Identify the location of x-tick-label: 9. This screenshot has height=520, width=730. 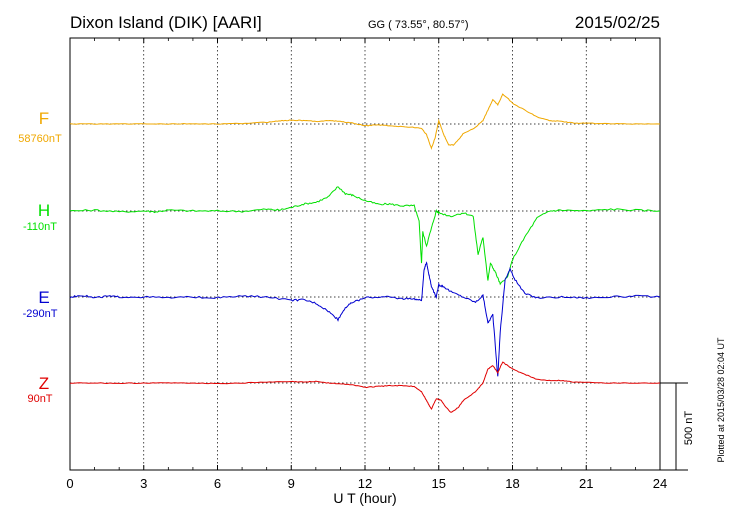
(291, 483).